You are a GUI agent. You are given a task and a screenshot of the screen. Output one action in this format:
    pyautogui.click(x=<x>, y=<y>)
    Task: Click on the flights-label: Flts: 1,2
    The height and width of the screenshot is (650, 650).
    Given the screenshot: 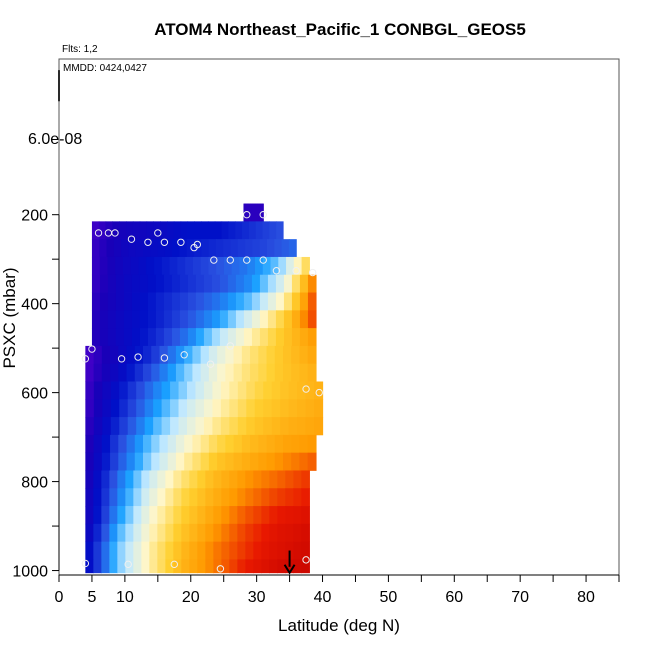 What is the action you would take?
    pyautogui.click(x=80, y=49)
    